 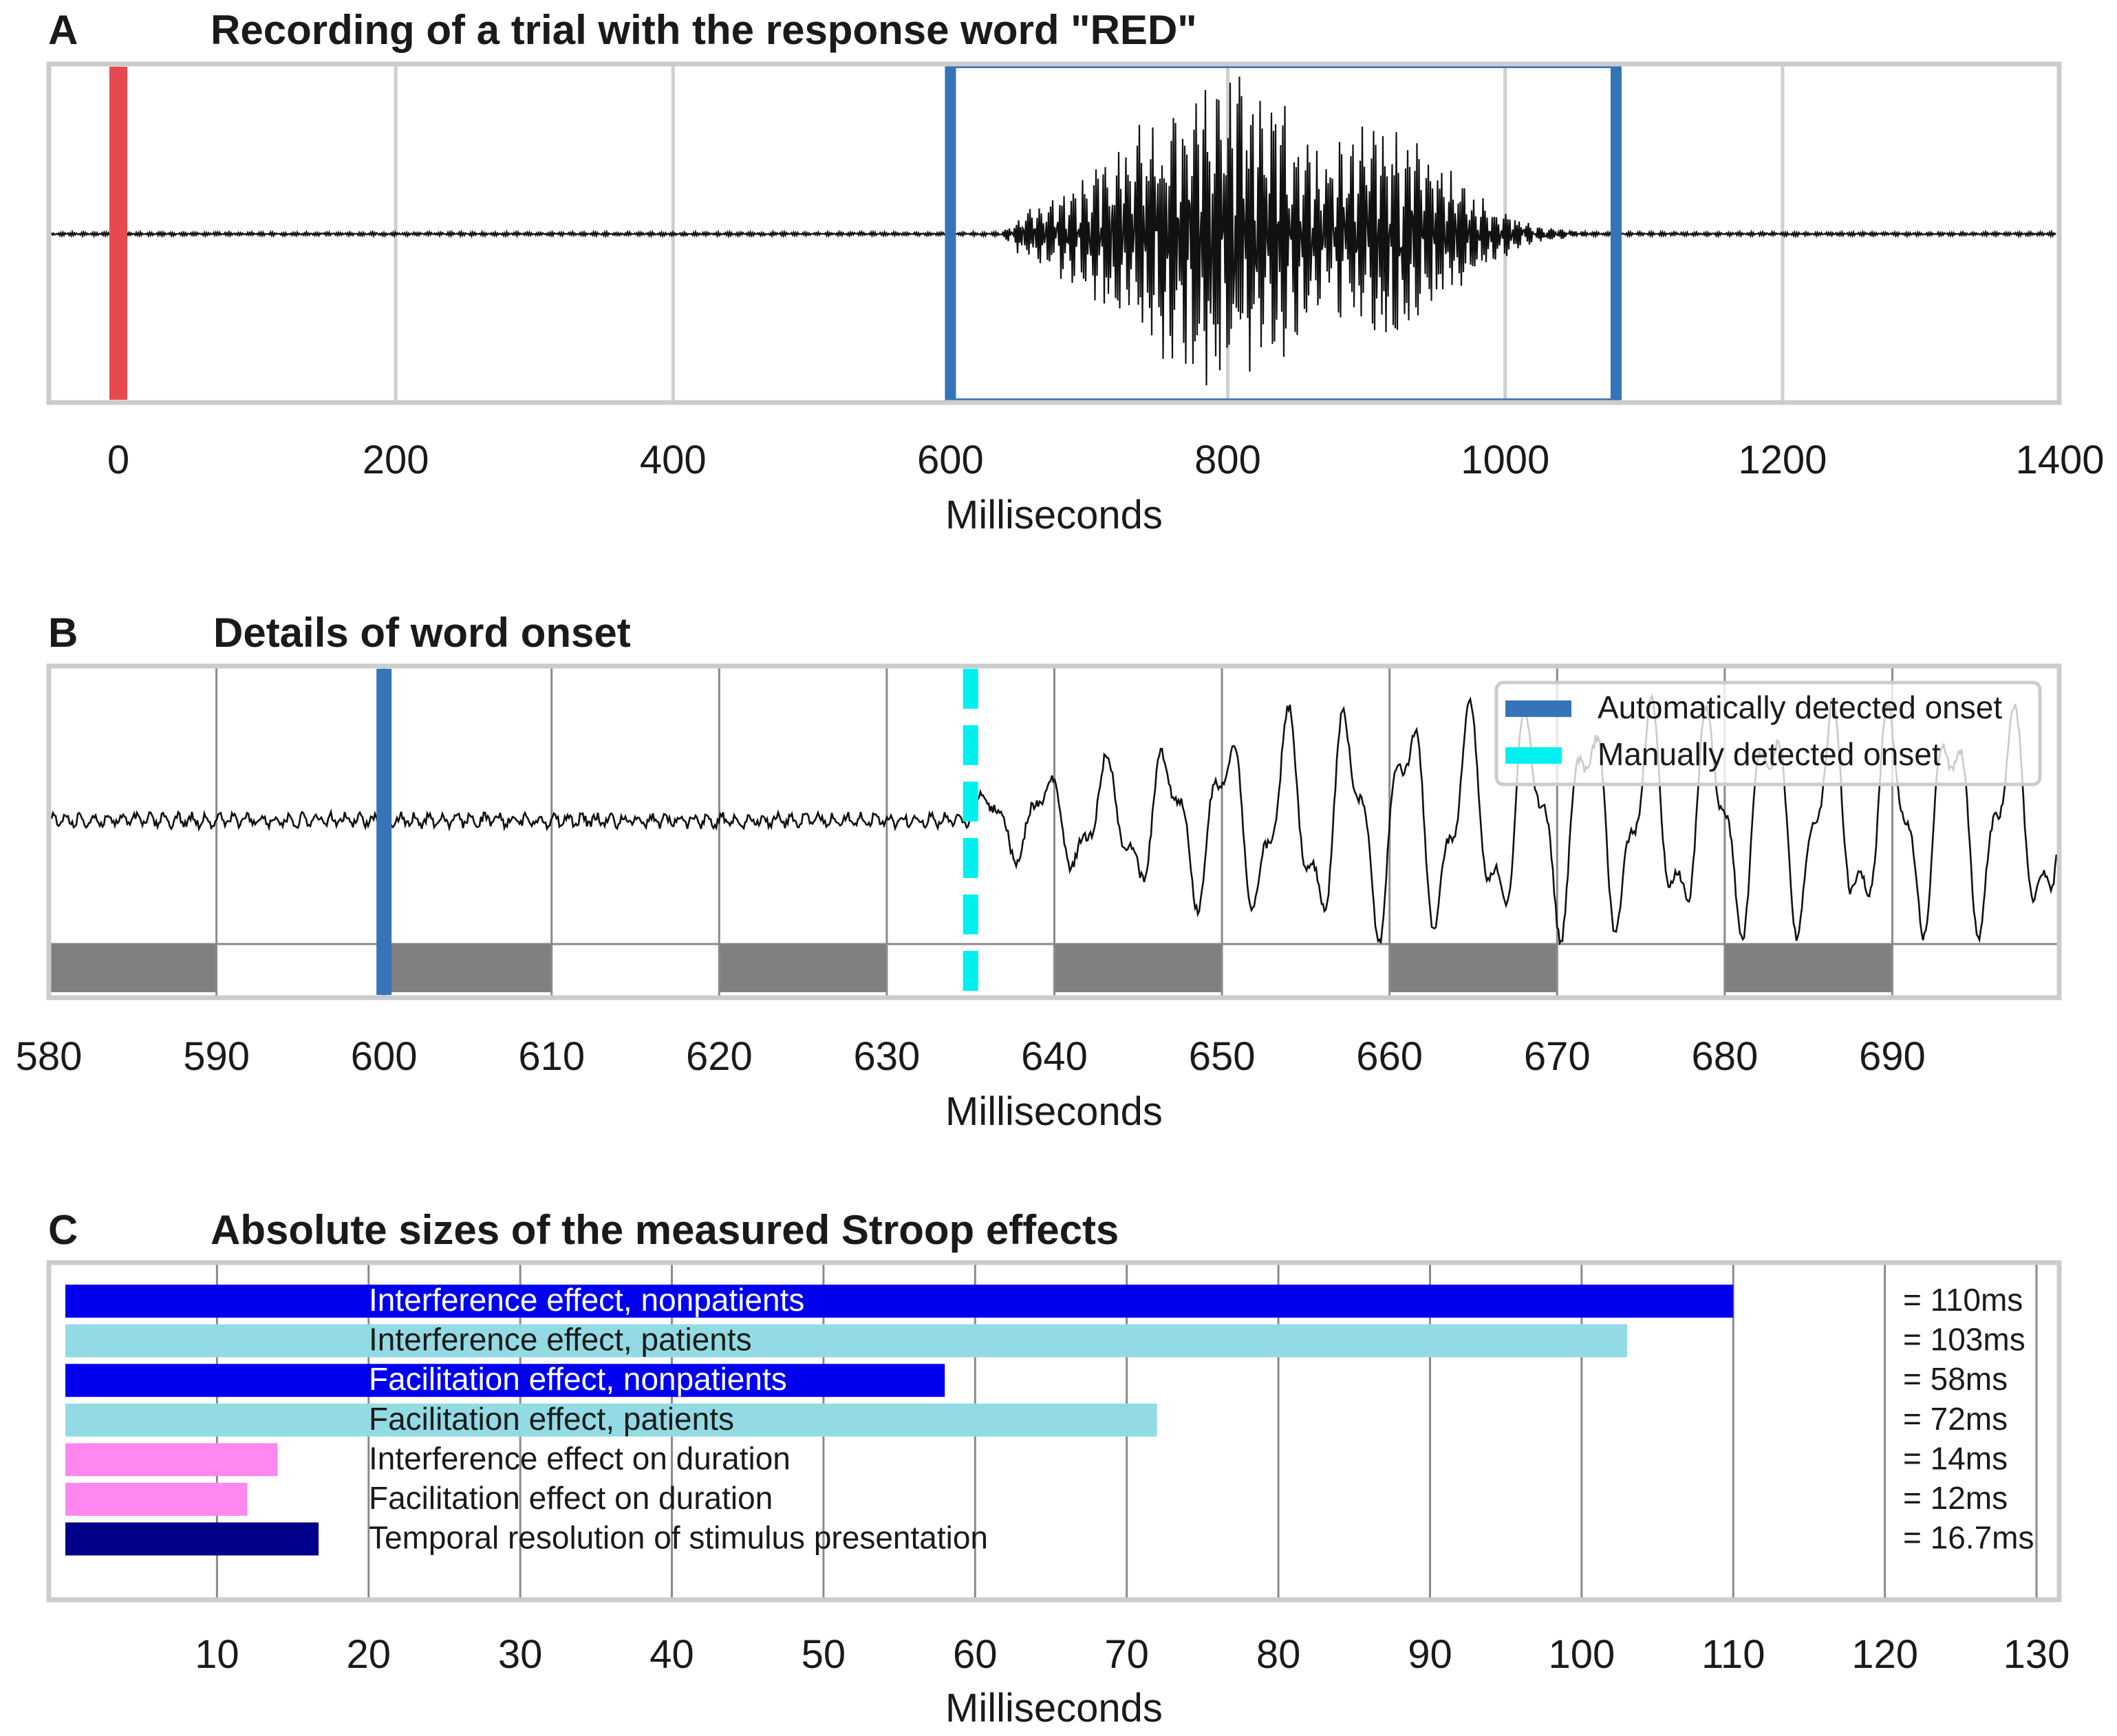 I want to click on panel-b-tick-label: 600, so click(x=385, y=1056).